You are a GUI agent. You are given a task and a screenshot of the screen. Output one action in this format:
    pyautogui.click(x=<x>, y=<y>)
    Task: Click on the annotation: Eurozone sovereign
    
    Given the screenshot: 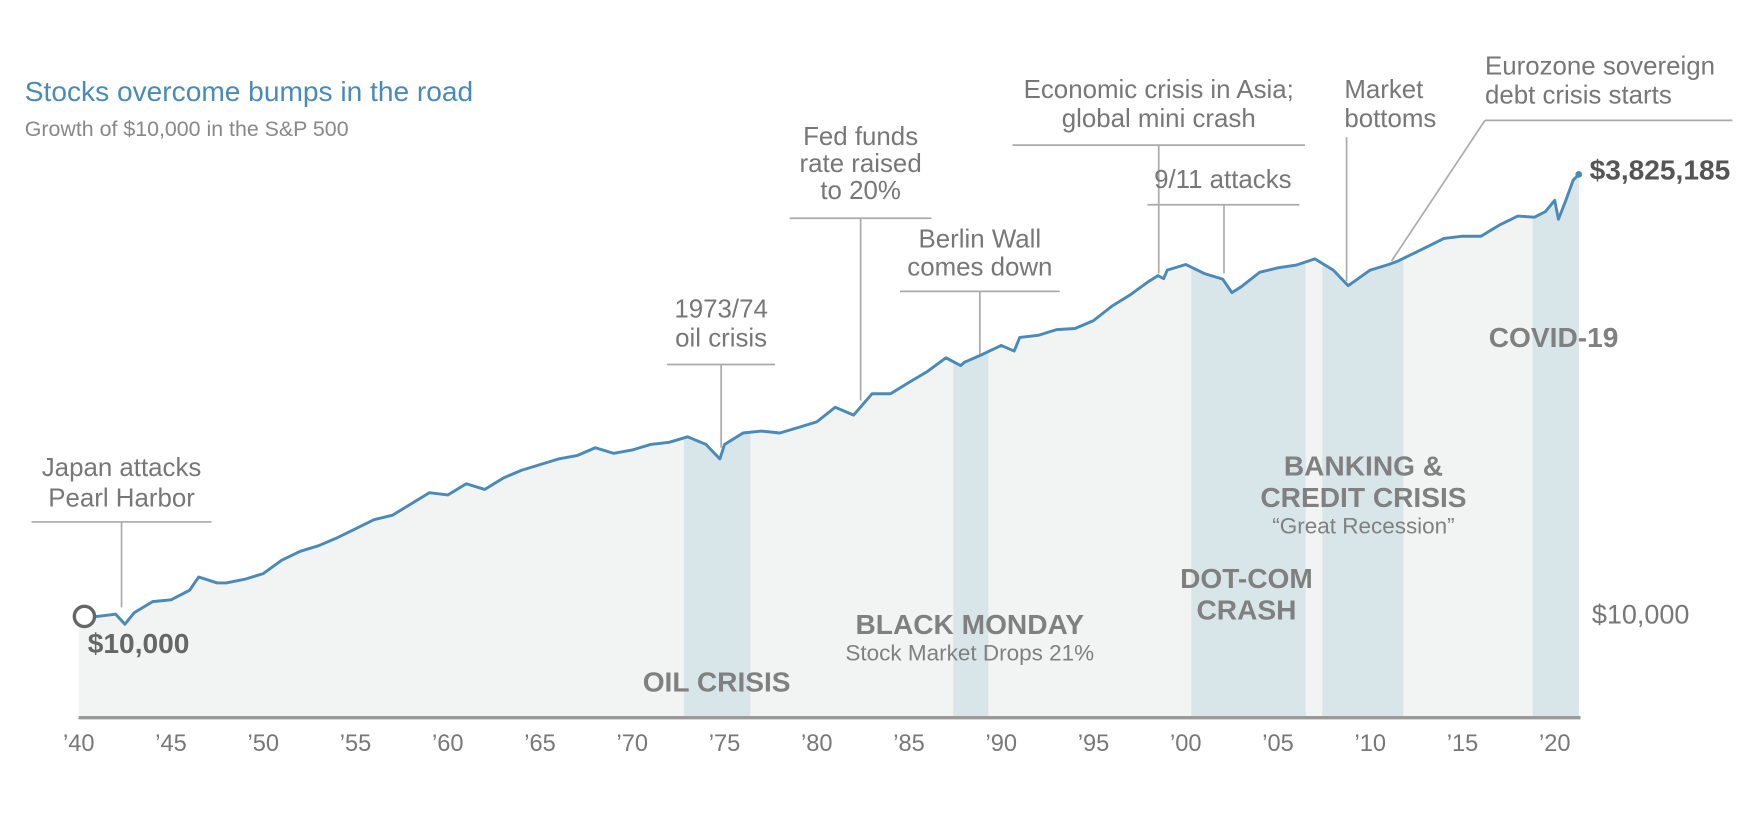 What is the action you would take?
    pyautogui.click(x=1600, y=66)
    